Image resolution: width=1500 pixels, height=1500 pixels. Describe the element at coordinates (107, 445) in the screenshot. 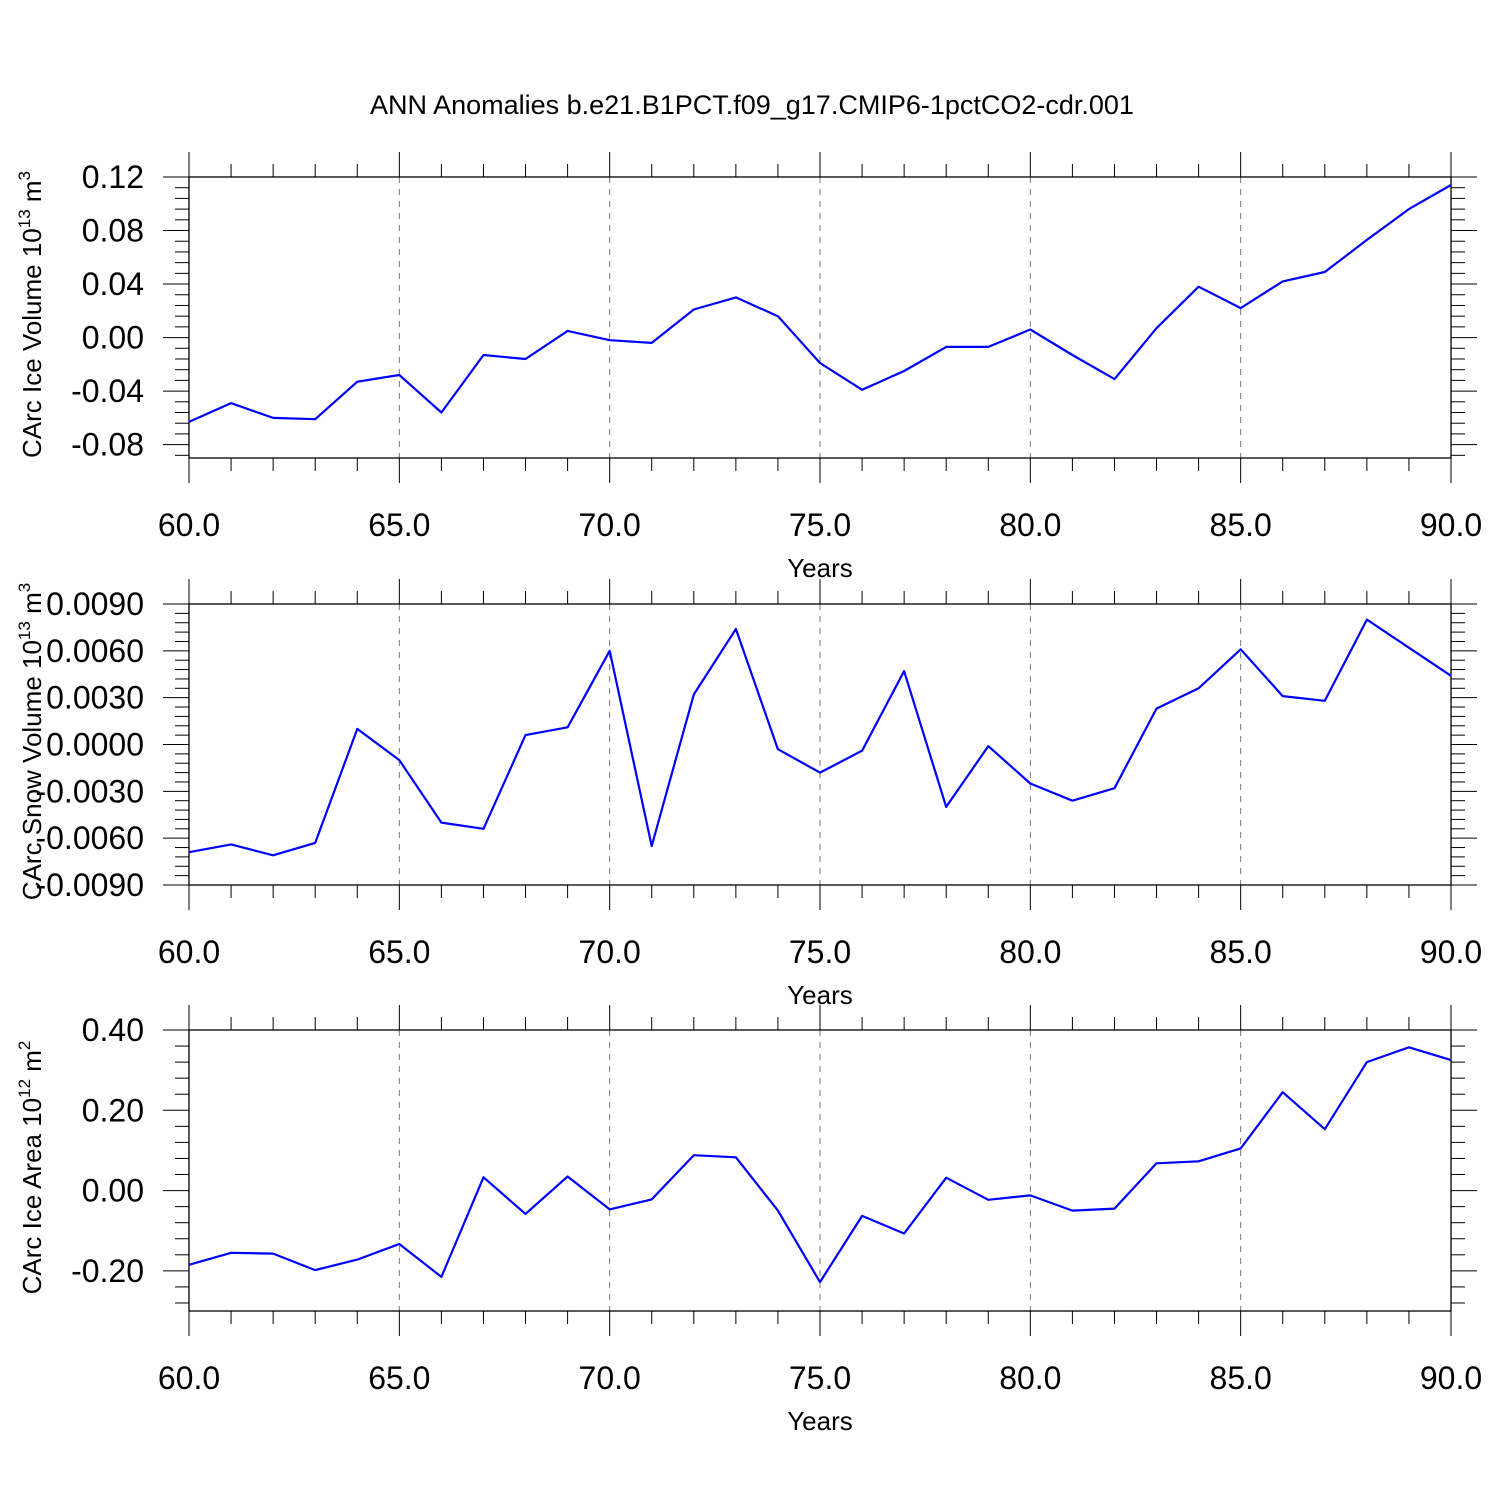

I see `y-tick-label: -0.08` at that location.